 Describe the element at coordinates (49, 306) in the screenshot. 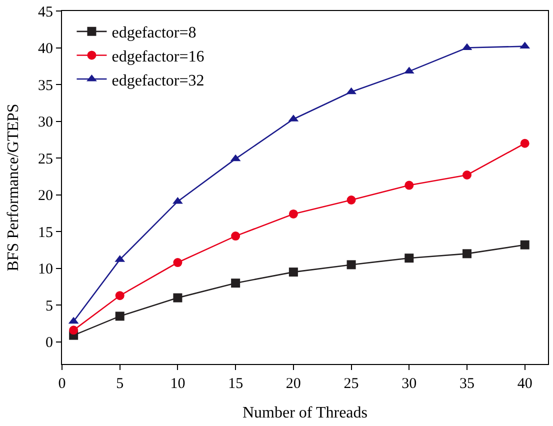

I see `y-tick-label: 5` at that location.